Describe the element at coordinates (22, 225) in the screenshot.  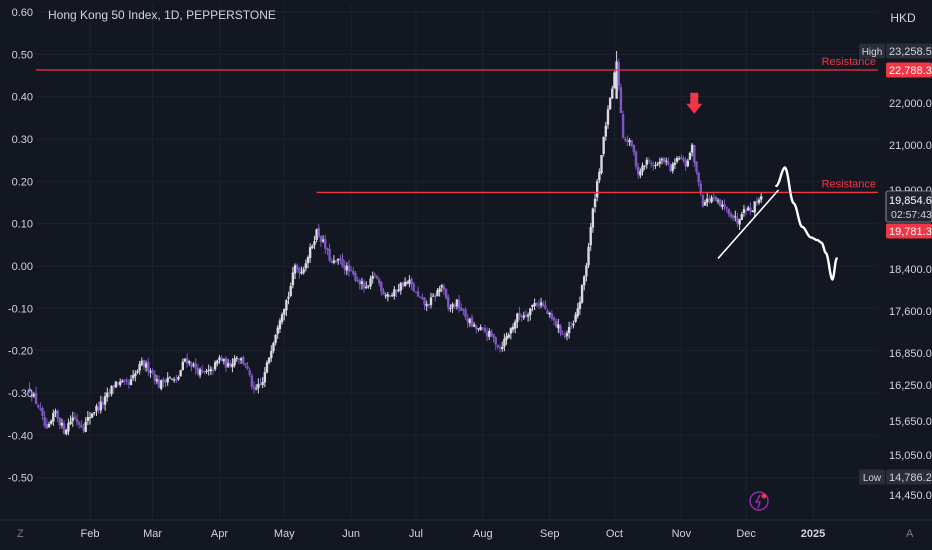
I see `left-axis-tick-label: 0.10` at that location.